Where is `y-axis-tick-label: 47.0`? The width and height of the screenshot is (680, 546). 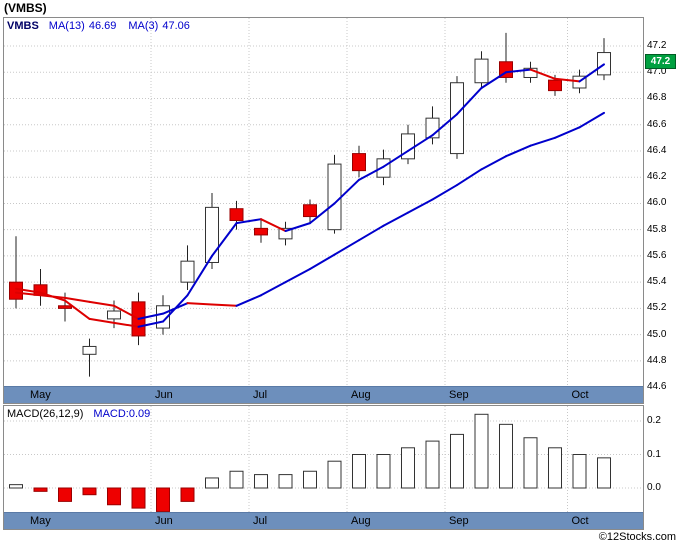 y-axis-tick-label: 47.0 is located at coordinates (657, 72).